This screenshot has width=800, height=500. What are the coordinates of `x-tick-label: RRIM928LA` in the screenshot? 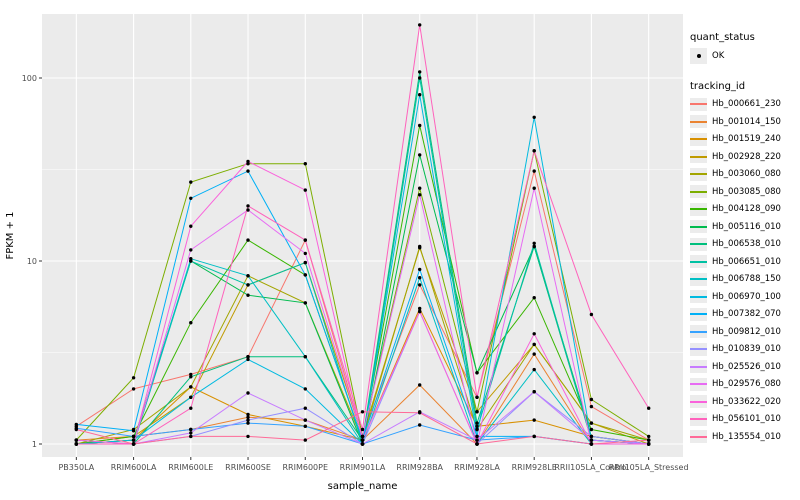 It's located at (477, 467).